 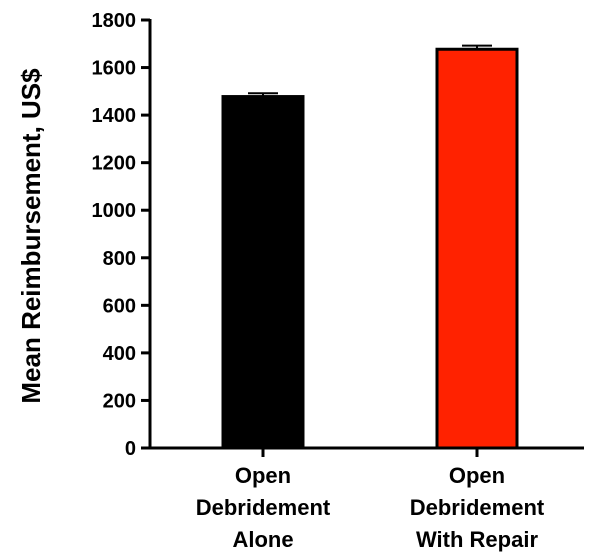 What do you see at coordinates (114, 116) in the screenshot?
I see `y-tick-label: 1400` at bounding box center [114, 116].